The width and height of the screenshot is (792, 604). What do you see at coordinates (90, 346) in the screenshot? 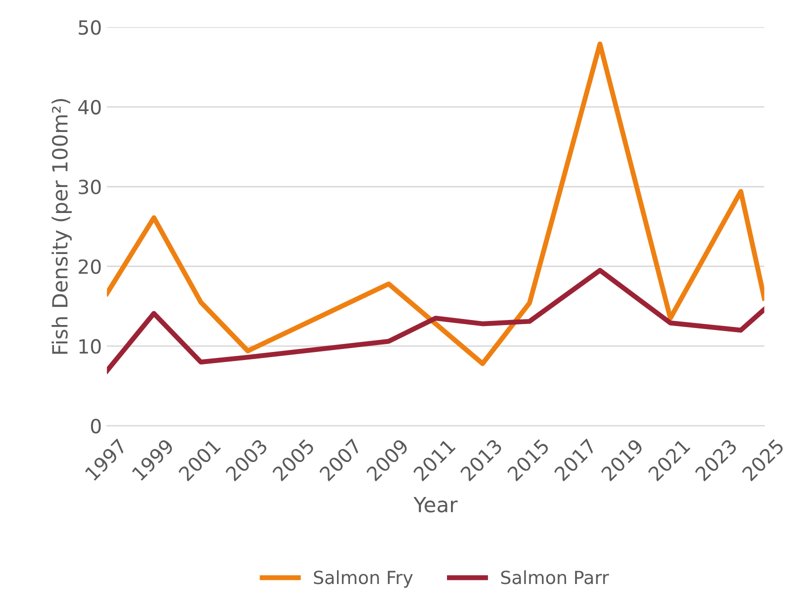
I see `y-tick-label: 10` at bounding box center [90, 346].